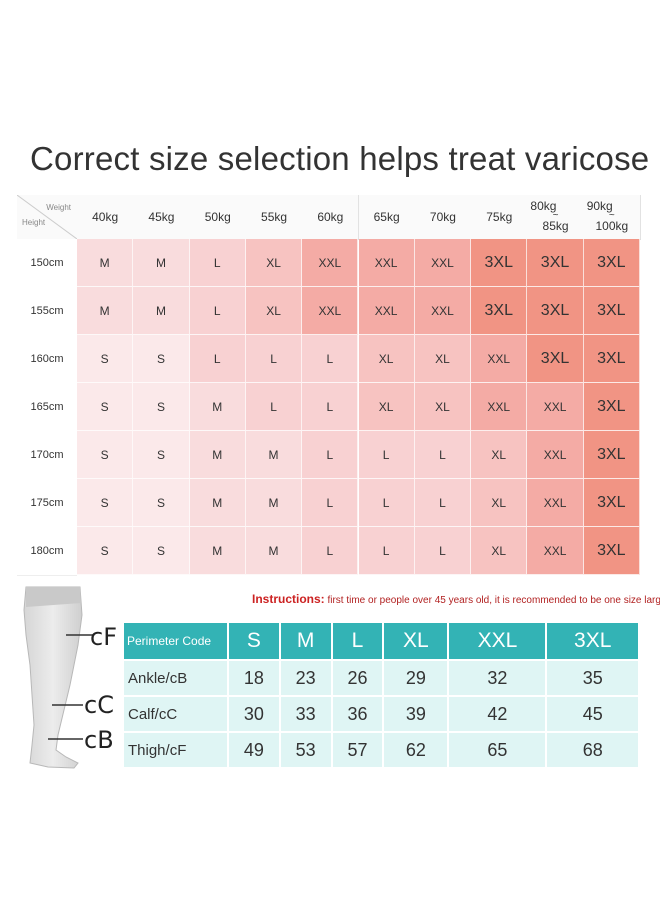 The image size is (660, 900). What do you see at coordinates (58, 207) in the screenshot?
I see `corner-weight-label: Weight` at bounding box center [58, 207].